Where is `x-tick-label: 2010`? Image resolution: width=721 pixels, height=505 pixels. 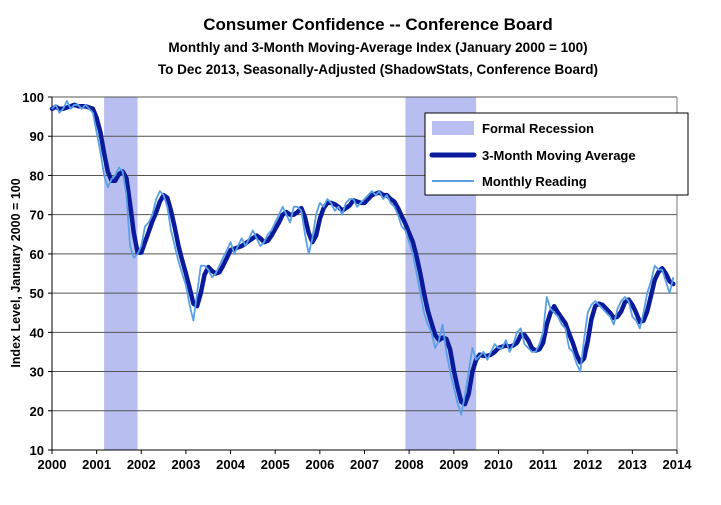 x-tick-label: 2010 is located at coordinates (498, 464).